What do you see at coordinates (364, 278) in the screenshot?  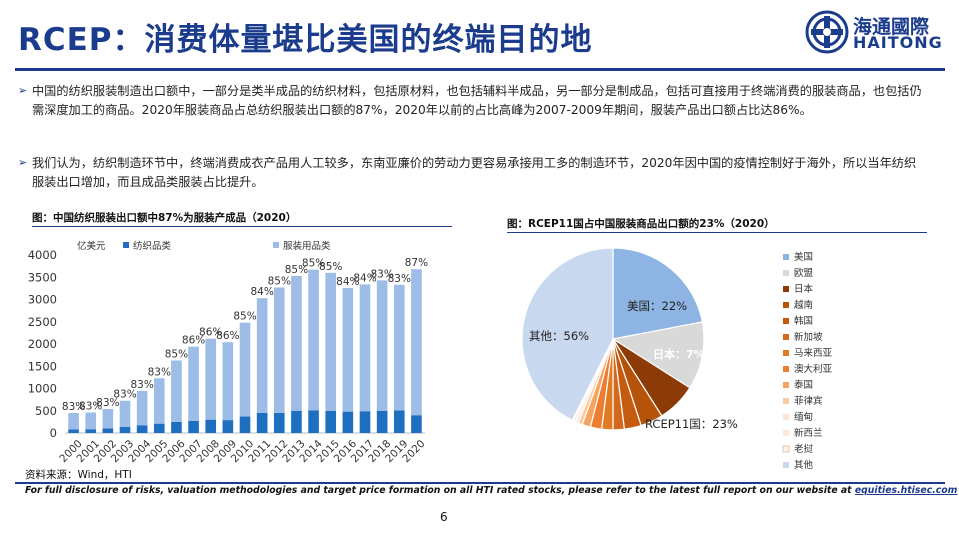 I see `bar-percent-label: 84%` at bounding box center [364, 278].